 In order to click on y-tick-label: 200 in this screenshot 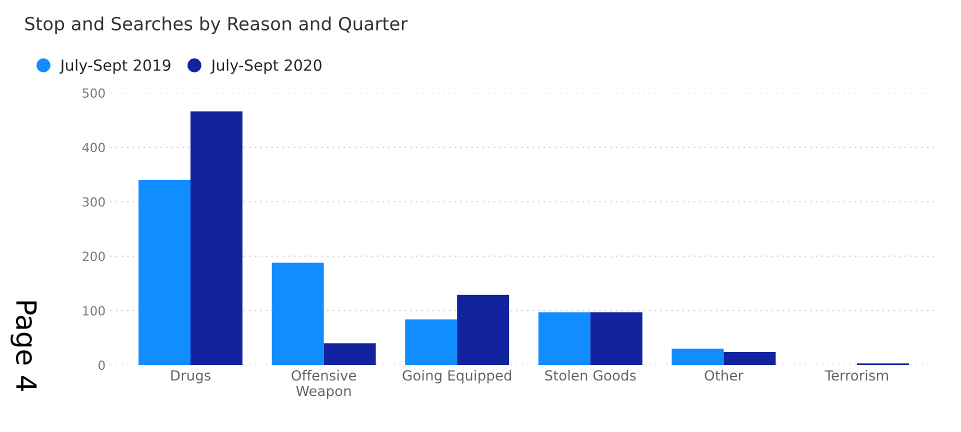, I will do `click(93, 257)`.